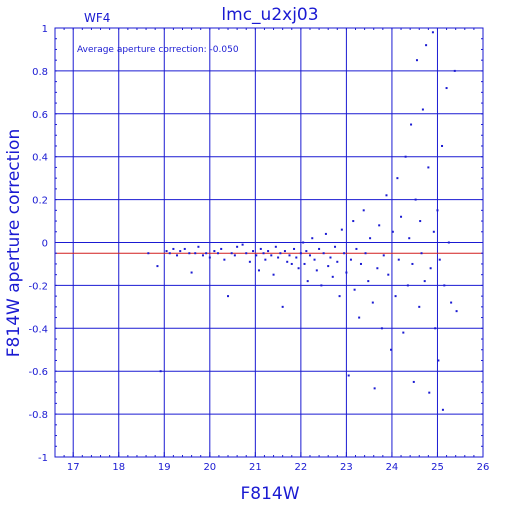  Describe the element at coordinates (40, 158) in the screenshot. I see `y-tick-label: 0.4` at that location.